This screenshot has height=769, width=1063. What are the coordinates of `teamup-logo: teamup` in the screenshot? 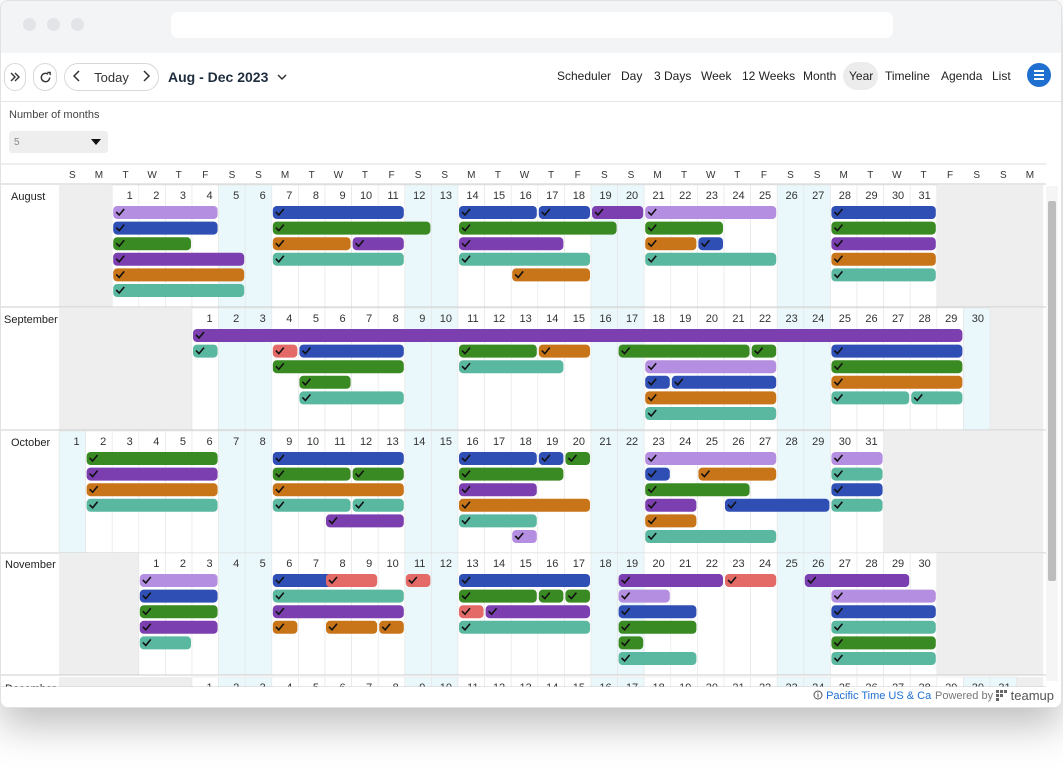 It's located at (1025, 695).